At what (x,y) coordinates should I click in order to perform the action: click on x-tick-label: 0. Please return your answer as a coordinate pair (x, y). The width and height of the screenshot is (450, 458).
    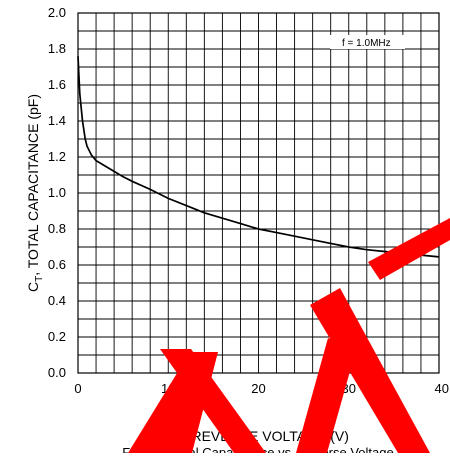
    Looking at the image, I should click on (77, 388).